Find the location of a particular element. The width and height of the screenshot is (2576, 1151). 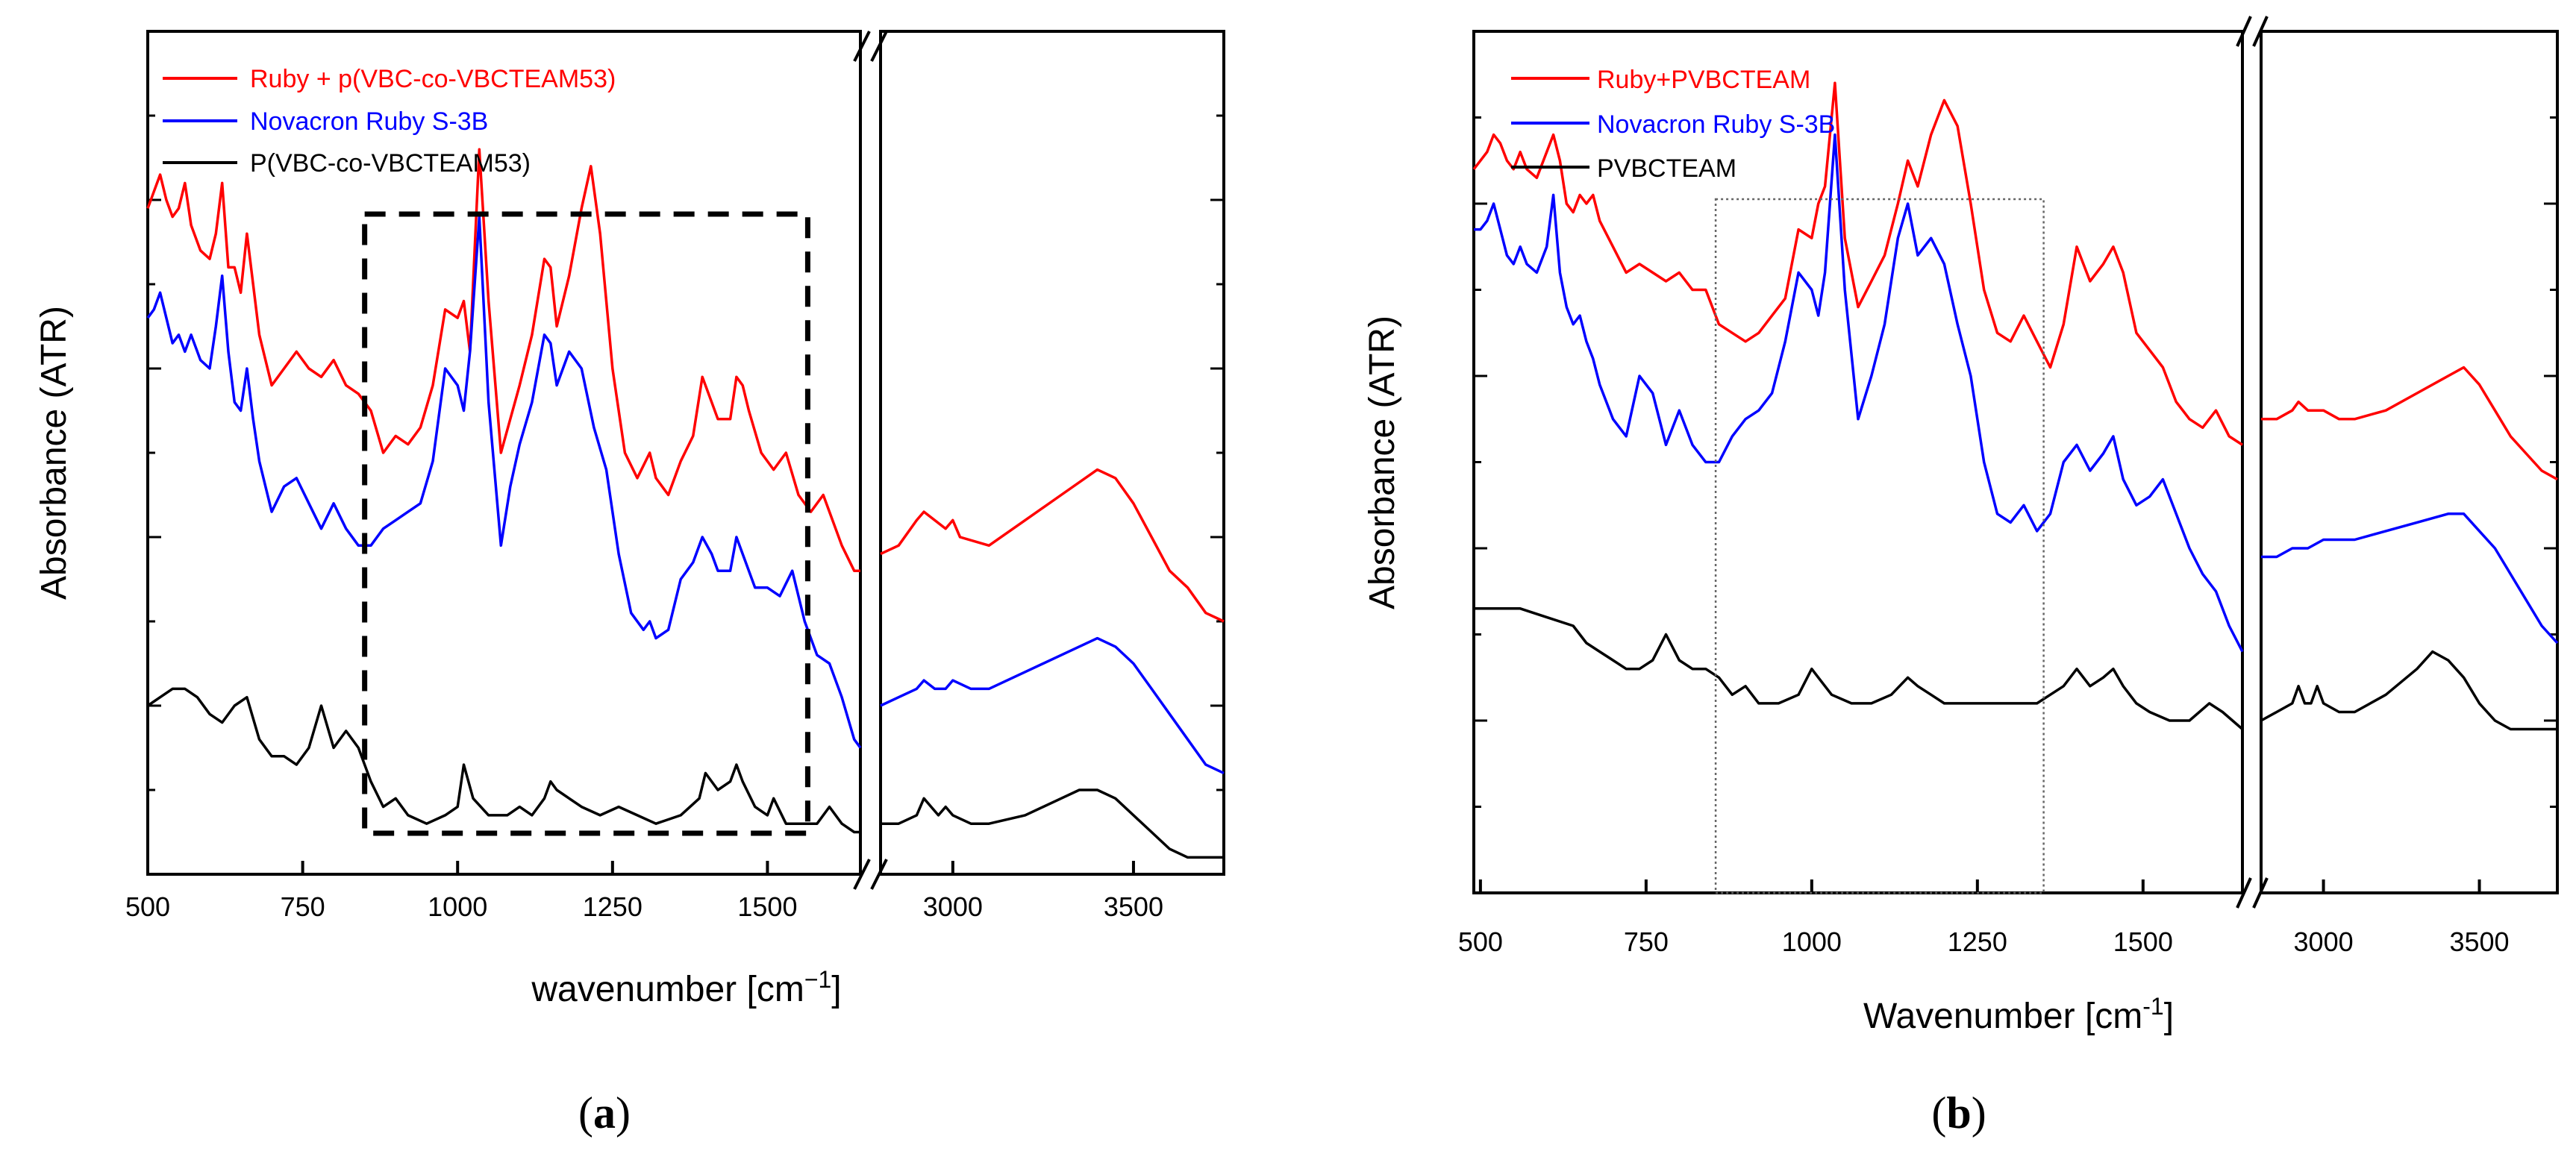

x-tick-label-b-5: 3000 is located at coordinates (2324, 941).